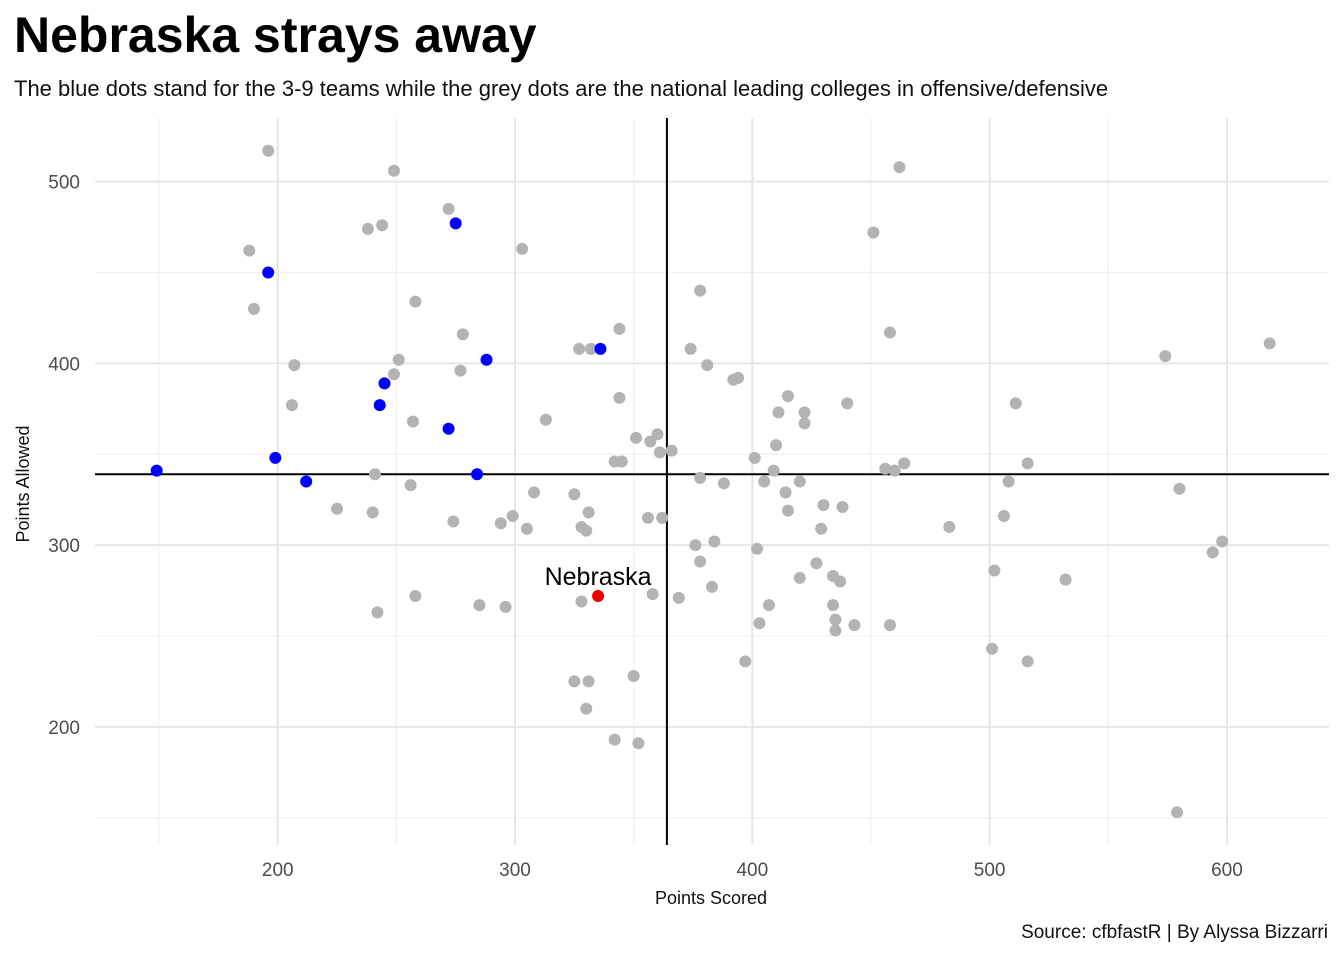  What do you see at coordinates (1227, 870) in the screenshot?
I see `x-tick-label: 600` at bounding box center [1227, 870].